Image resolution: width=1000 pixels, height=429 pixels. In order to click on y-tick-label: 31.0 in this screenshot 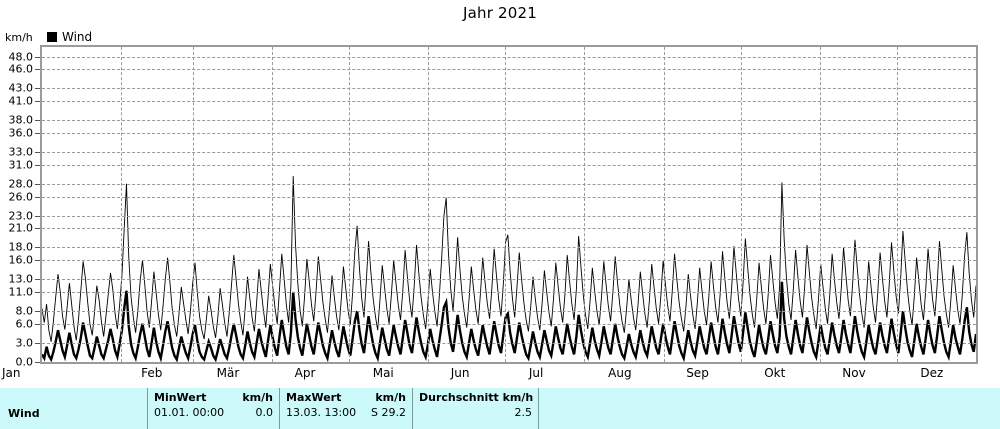, I will do `click(21, 165)`.